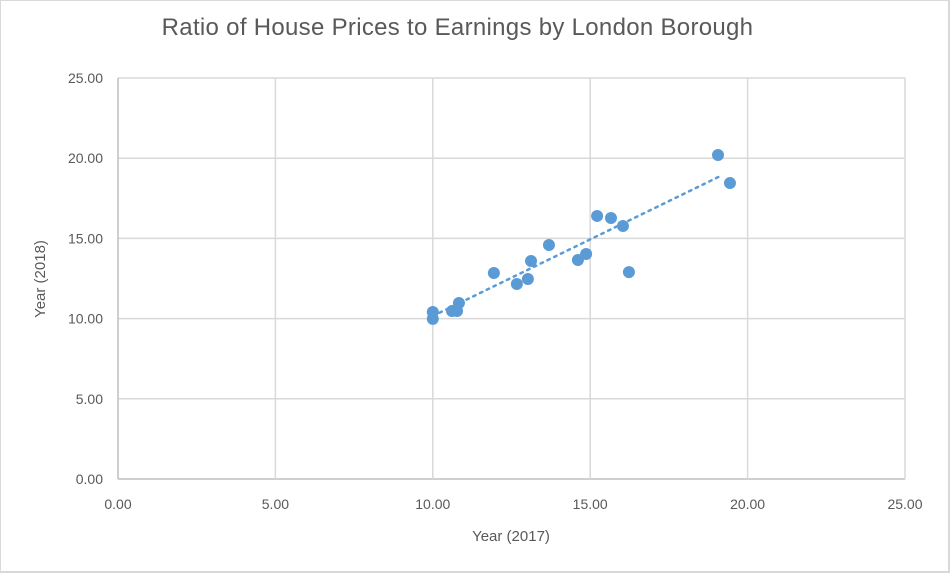 The image size is (950, 573). I want to click on trendline-line, so click(577, 245).